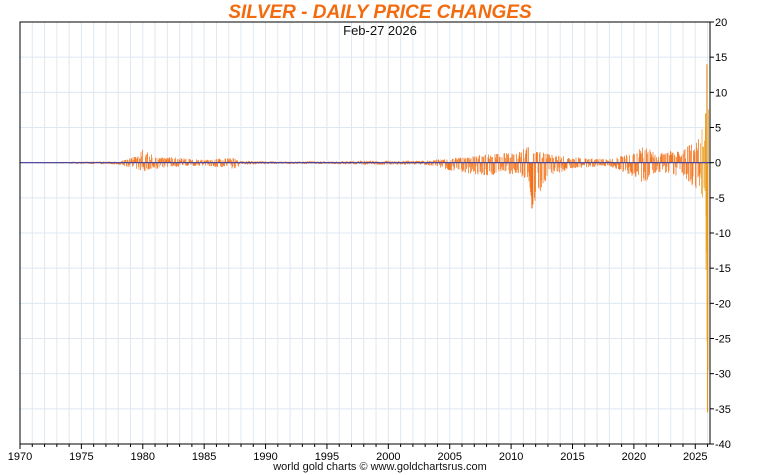 Image resolution: width=760 pixels, height=475 pixels. I want to click on y-tick-label: 20, so click(721, 23).